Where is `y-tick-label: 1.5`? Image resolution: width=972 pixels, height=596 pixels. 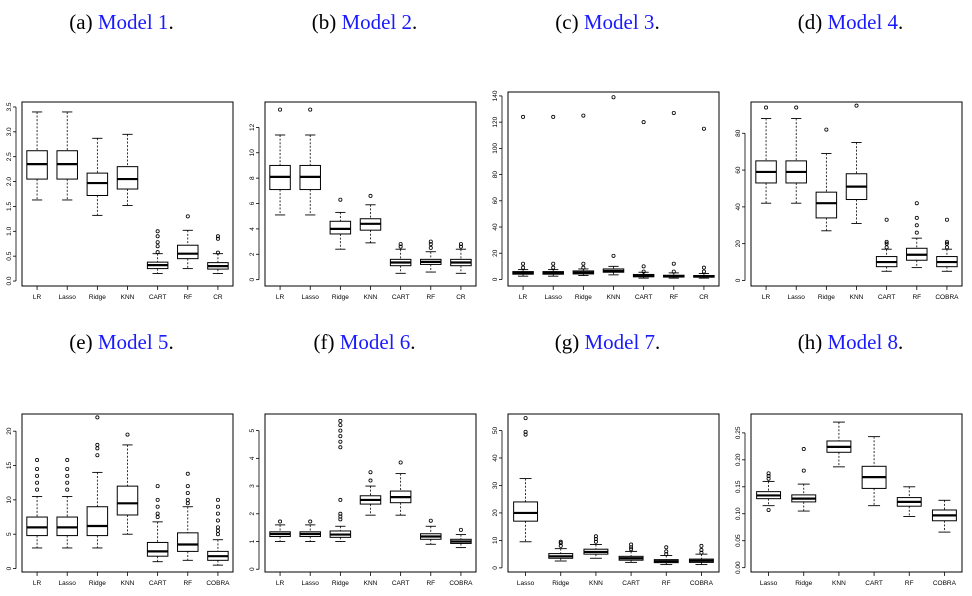
y-tick-label: 1.5 is located at coordinates (9, 206).